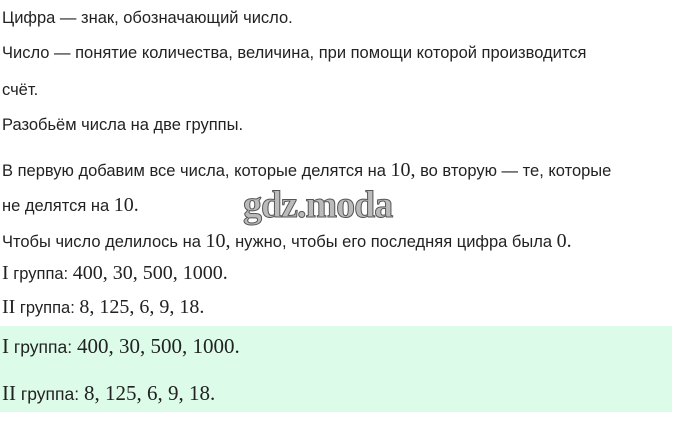 Image resolution: width=680 pixels, height=448 pixels. I want to click on math: 10., so click(126, 205).